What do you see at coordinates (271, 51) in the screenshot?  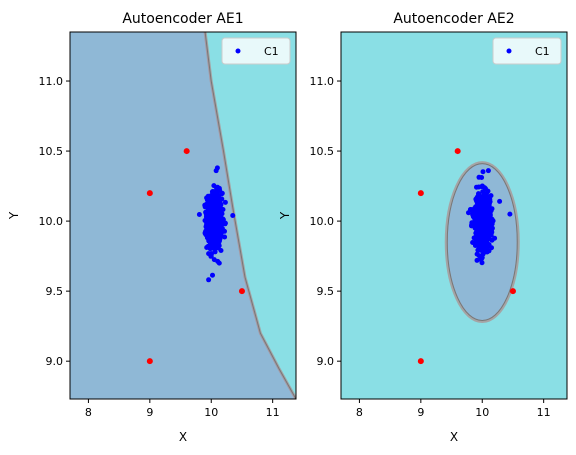 I see `legend-label: C1` at bounding box center [271, 51].